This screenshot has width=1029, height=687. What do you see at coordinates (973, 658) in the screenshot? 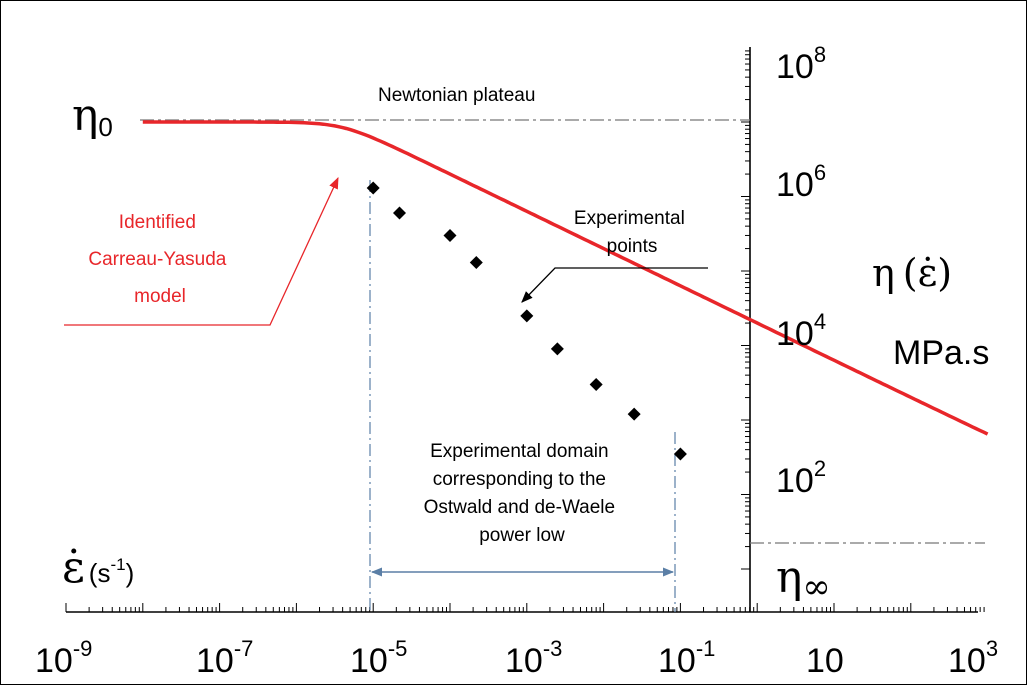
I see `x-tick-label: 10³` at bounding box center [973, 658].